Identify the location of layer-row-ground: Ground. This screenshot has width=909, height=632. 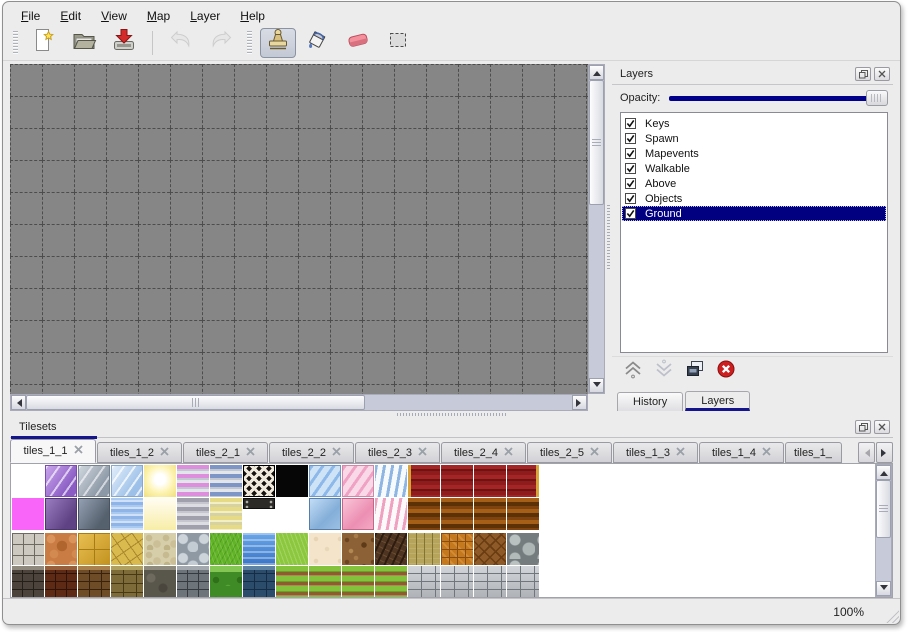
(754, 213).